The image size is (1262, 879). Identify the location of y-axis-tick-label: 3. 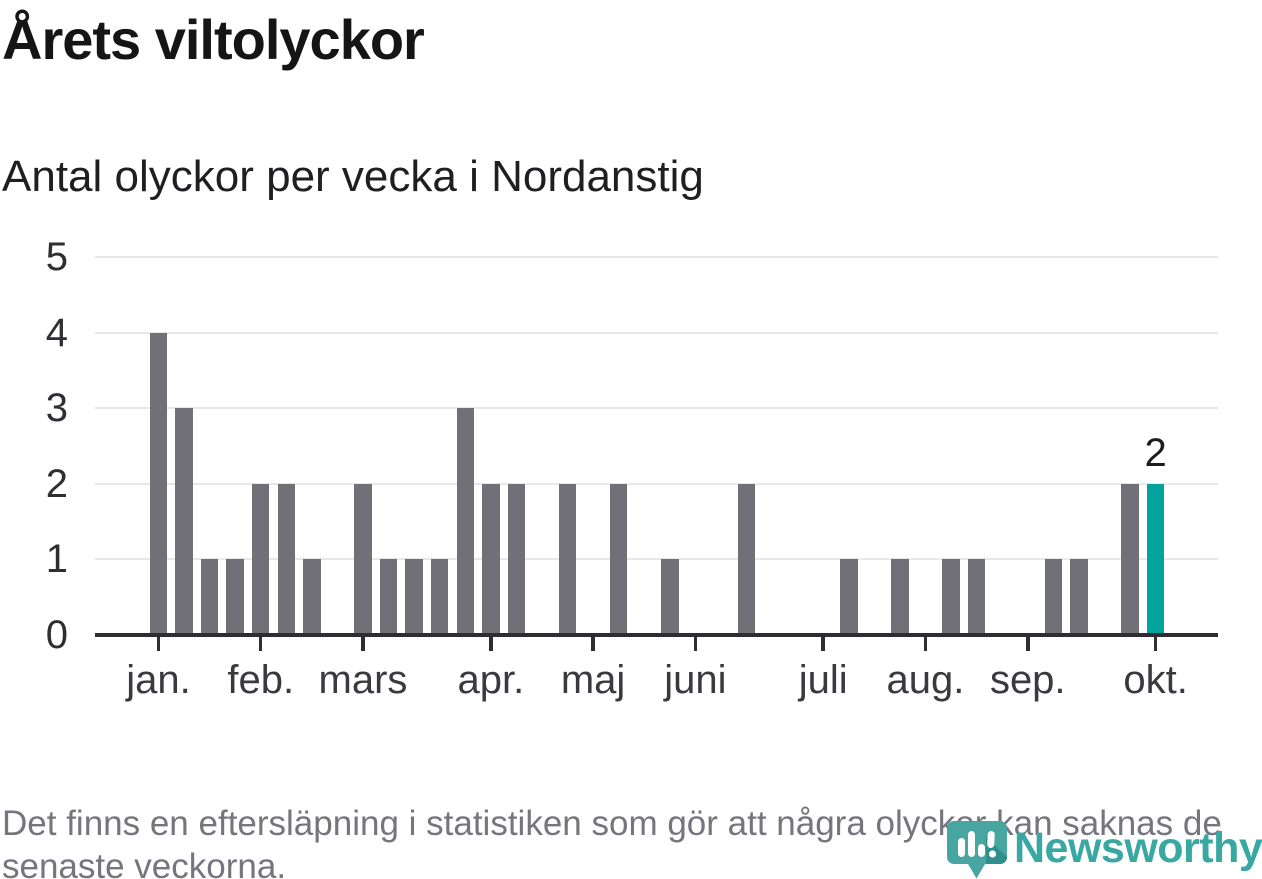
(56, 408).